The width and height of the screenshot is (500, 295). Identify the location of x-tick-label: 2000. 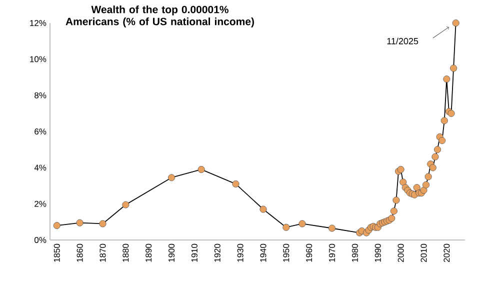
(401, 253).